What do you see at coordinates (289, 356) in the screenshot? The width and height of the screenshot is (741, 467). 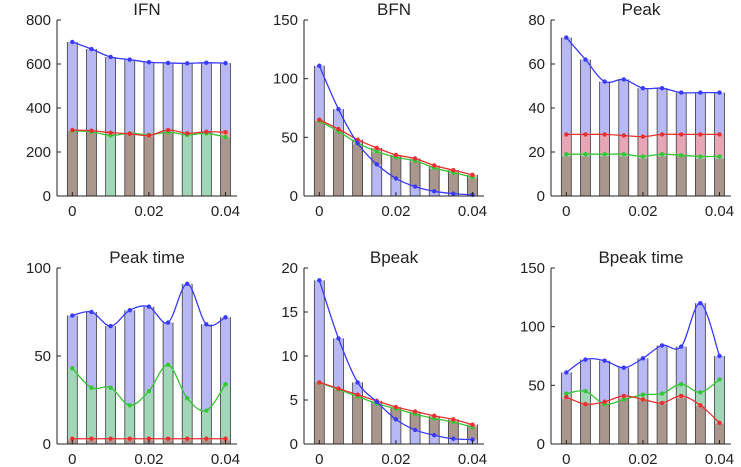 I see `y-tick-label: 10` at bounding box center [289, 356].